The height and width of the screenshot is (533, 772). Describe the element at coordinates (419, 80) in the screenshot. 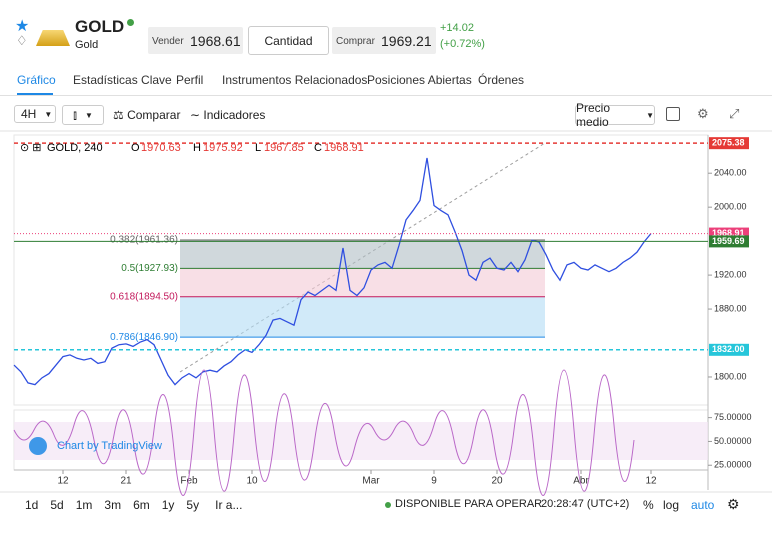

I see `tab: Posiciones Abiertas` at that location.